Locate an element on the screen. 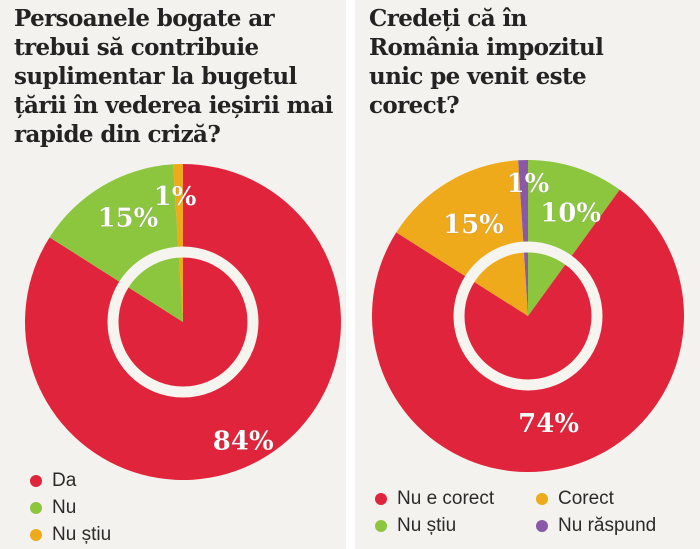  legend-label-corect: Corect is located at coordinates (586, 498).